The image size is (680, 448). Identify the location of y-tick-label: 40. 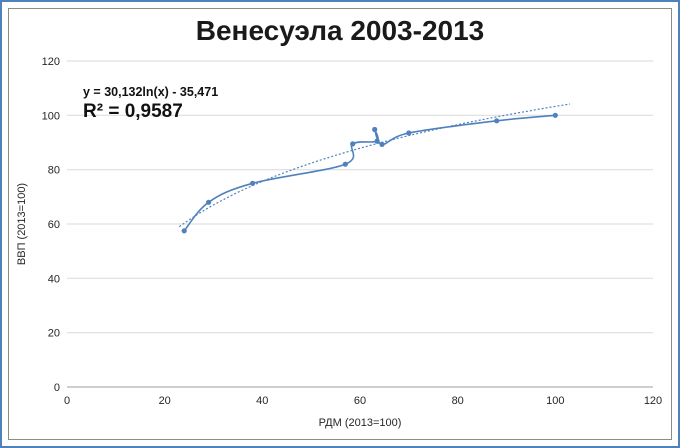
(54, 279).